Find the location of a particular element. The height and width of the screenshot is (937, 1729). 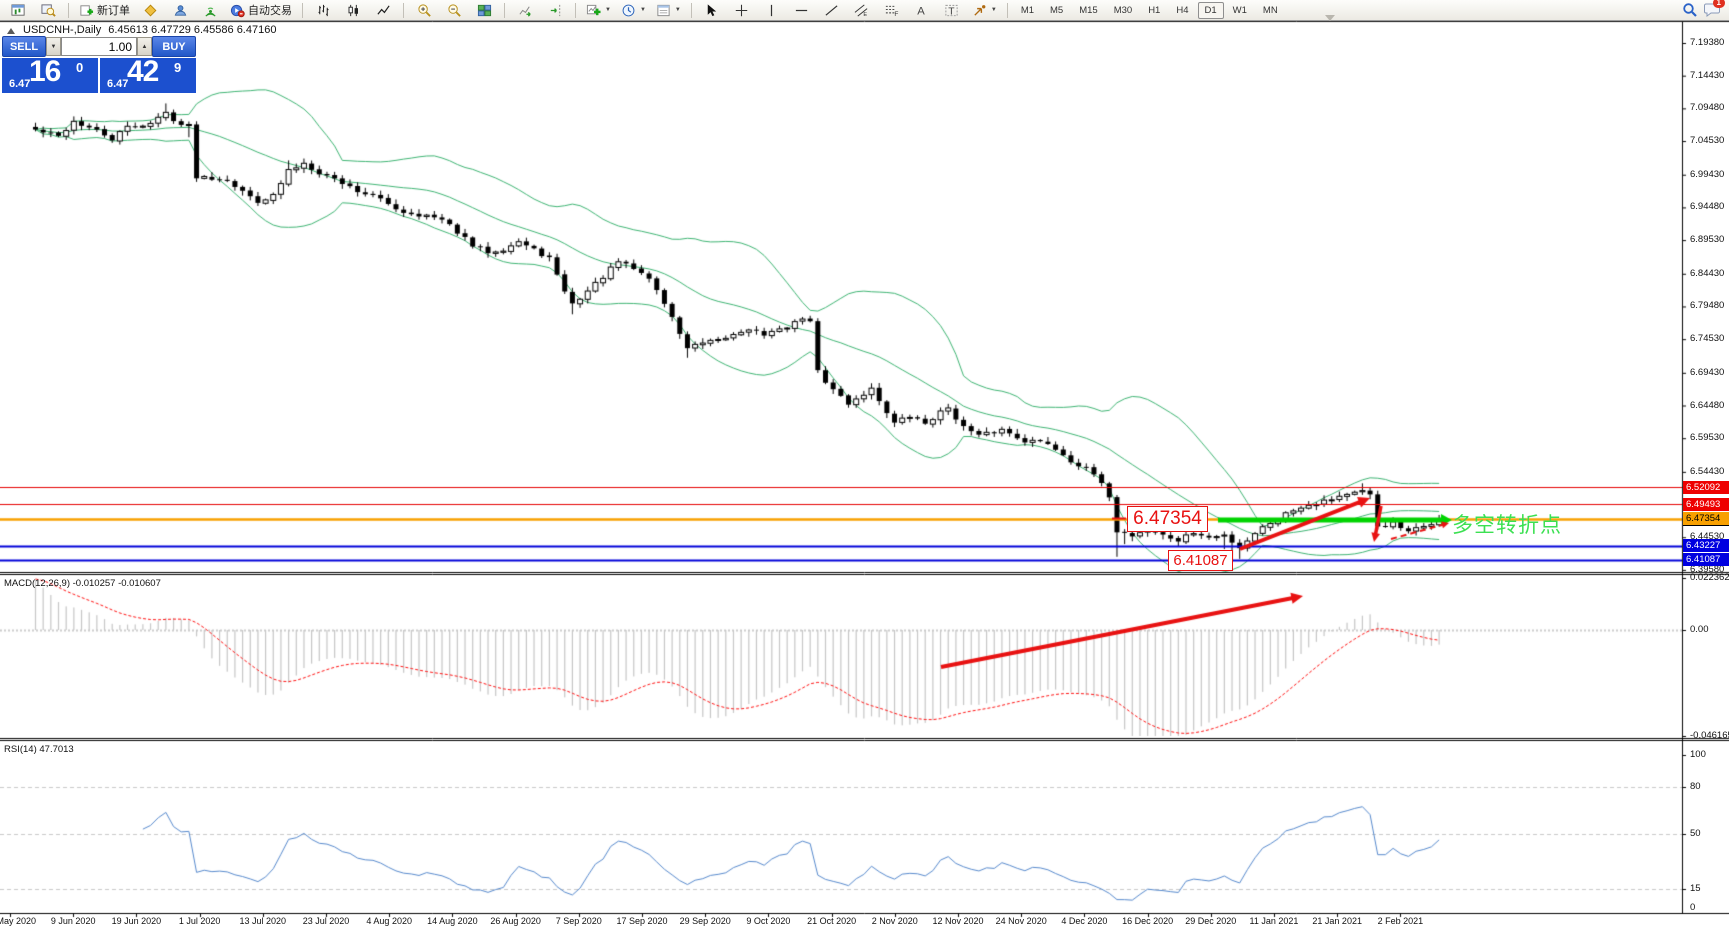

timeframe-M5: M5 is located at coordinates (1056, 10).